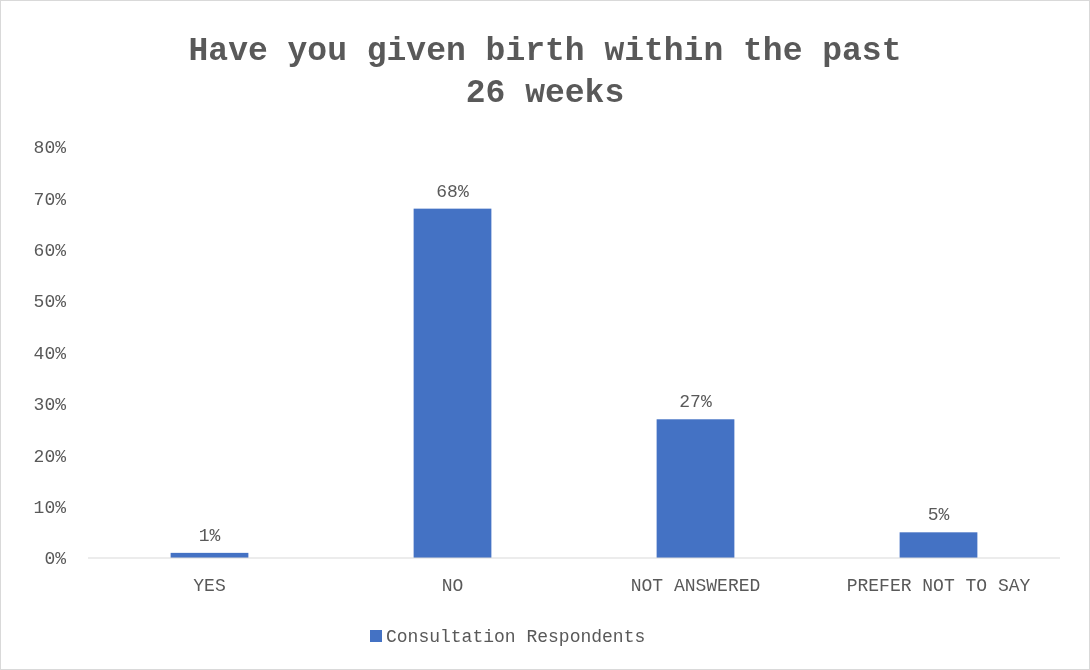 This screenshot has height=670, width=1090. Describe the element at coordinates (50, 199) in the screenshot. I see `y-tick-label: 70%` at that location.